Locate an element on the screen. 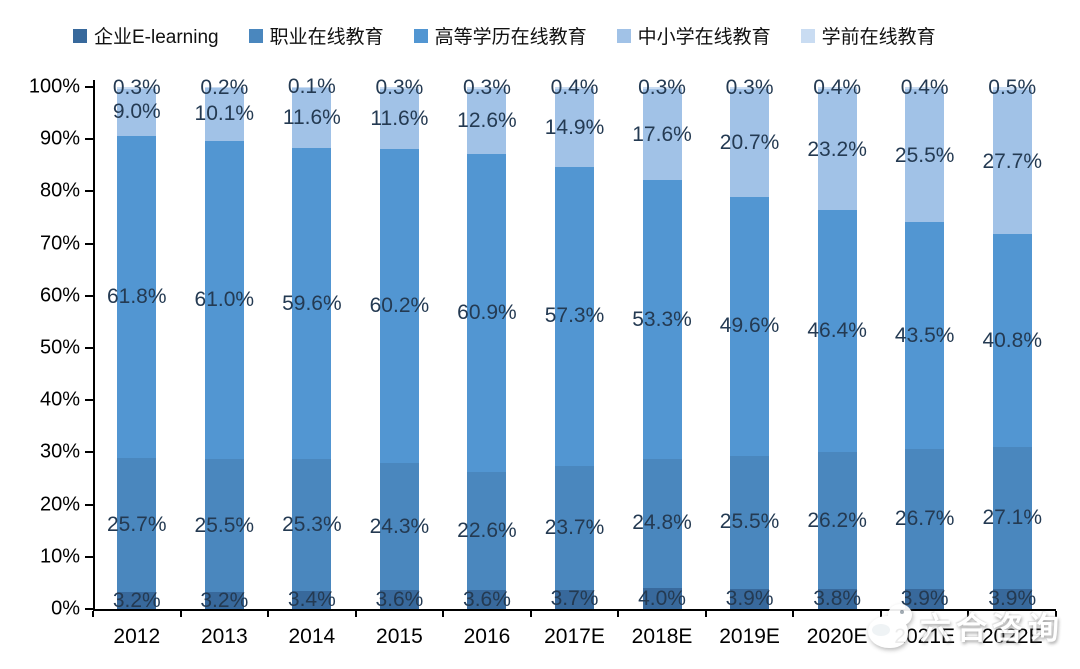  x-axis-label: 2020E is located at coordinates (837, 636).